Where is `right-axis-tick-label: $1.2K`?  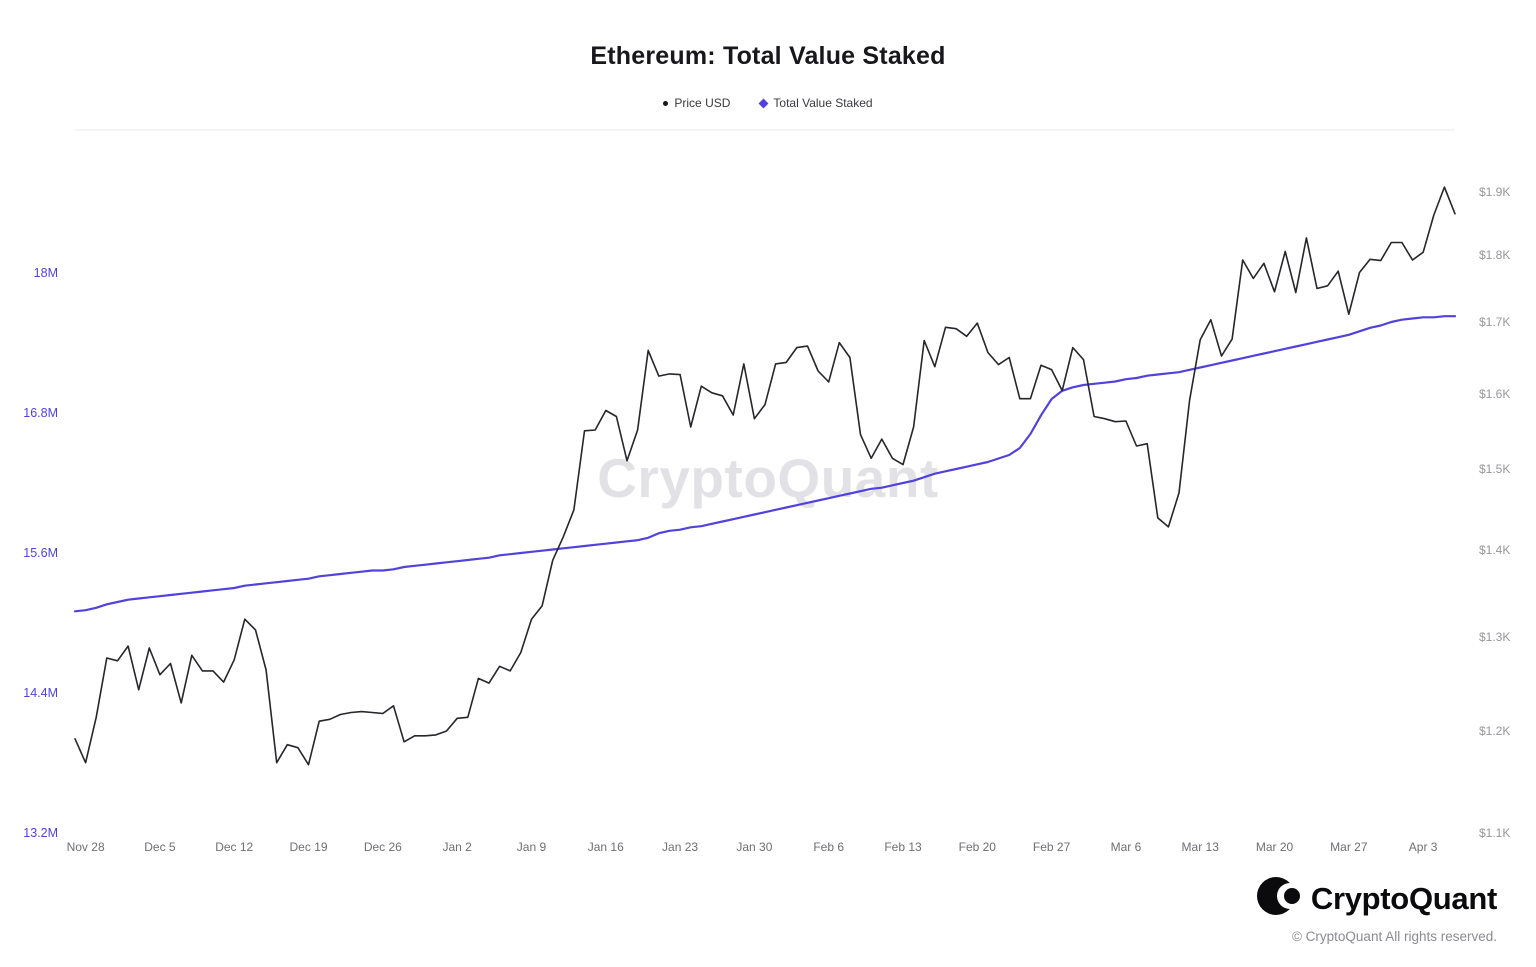 right-axis-tick-label: $1.2K is located at coordinates (1495, 730).